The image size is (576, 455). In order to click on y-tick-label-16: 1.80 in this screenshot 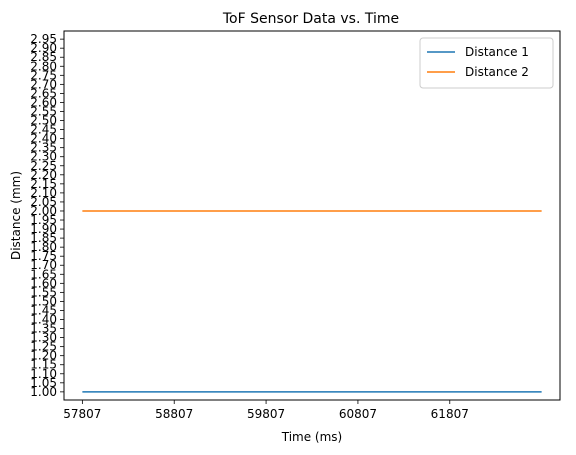, I will do `click(43, 247)`.